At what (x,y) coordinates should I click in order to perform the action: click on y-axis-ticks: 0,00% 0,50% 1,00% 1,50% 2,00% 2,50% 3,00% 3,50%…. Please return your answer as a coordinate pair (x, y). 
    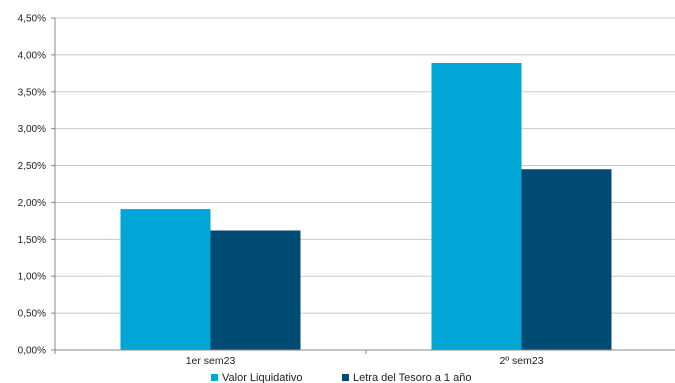
    Looking at the image, I should click on (36, 185).